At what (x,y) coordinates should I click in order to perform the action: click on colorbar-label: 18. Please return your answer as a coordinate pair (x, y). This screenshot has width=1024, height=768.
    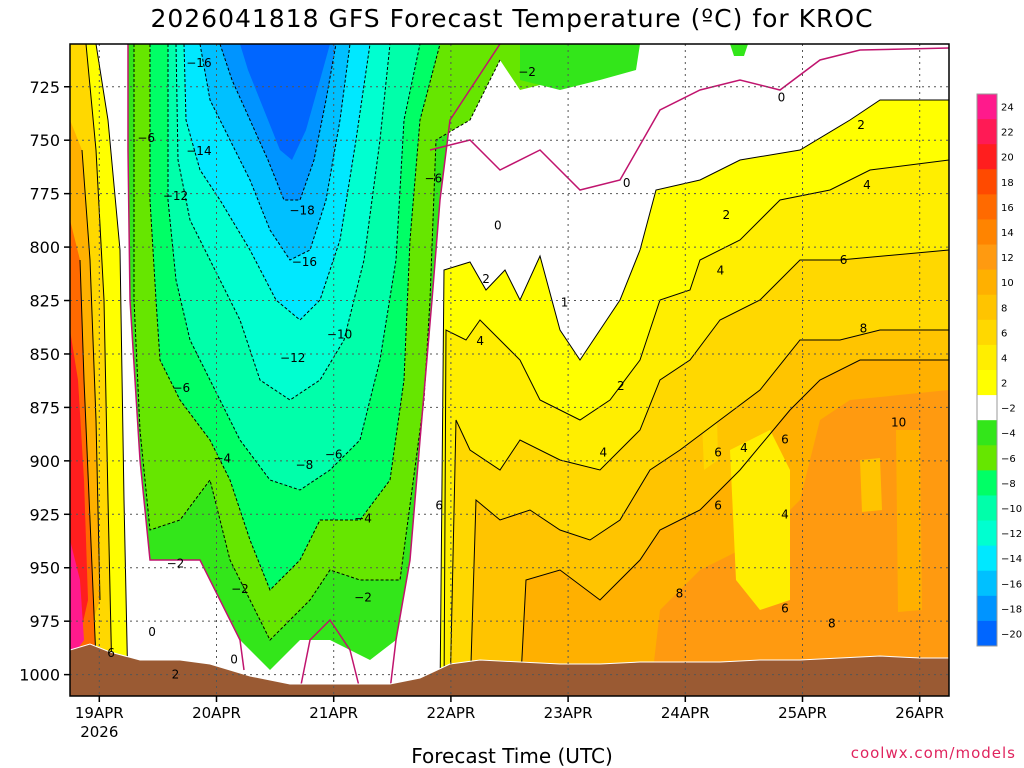
    Looking at the image, I should click on (1007, 183).